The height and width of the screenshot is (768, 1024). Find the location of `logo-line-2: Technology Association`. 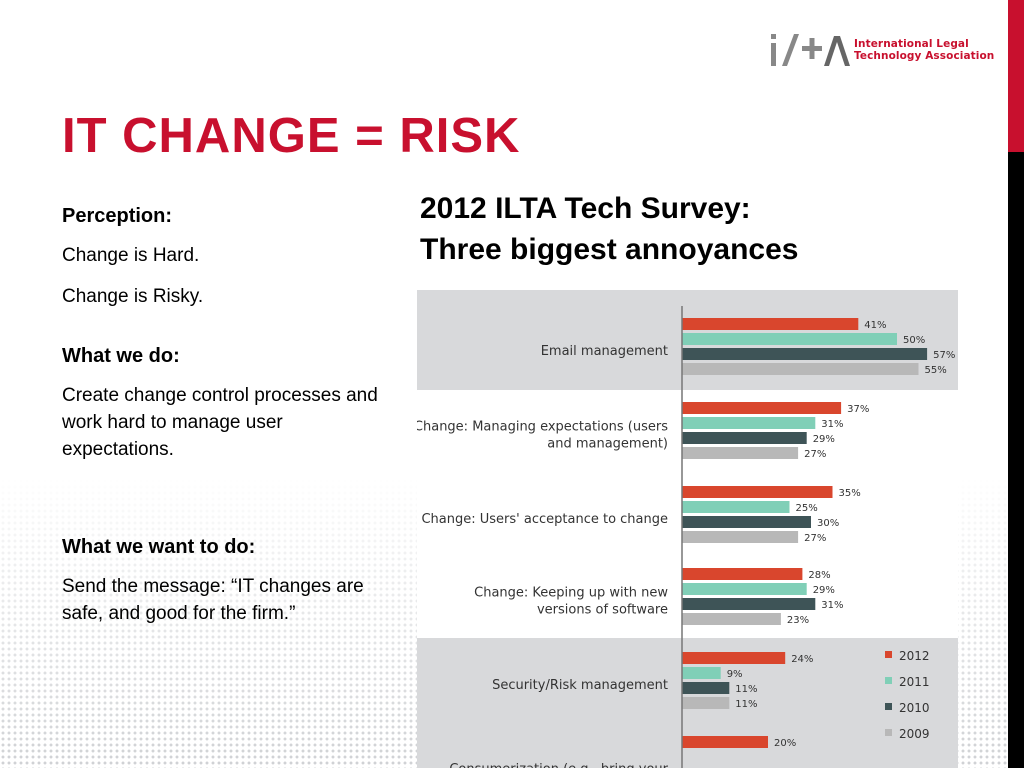

logo-line-2: Technology Association is located at coordinates (924, 56).